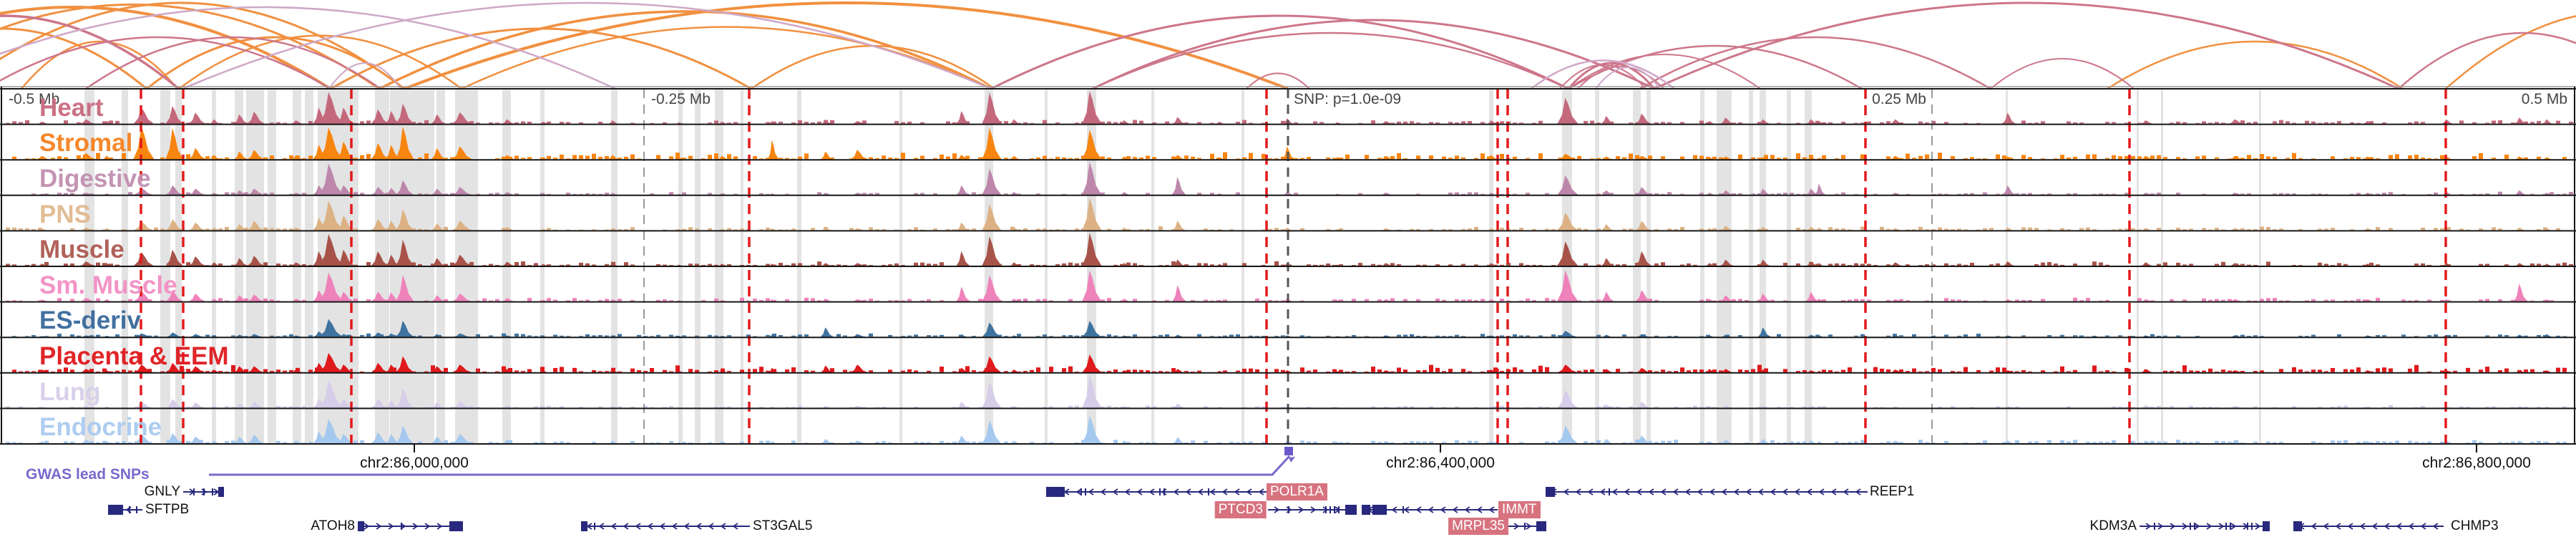 The image size is (2576, 537). What do you see at coordinates (70, 391) in the screenshot?
I see `track-label-lung: Lung` at bounding box center [70, 391].